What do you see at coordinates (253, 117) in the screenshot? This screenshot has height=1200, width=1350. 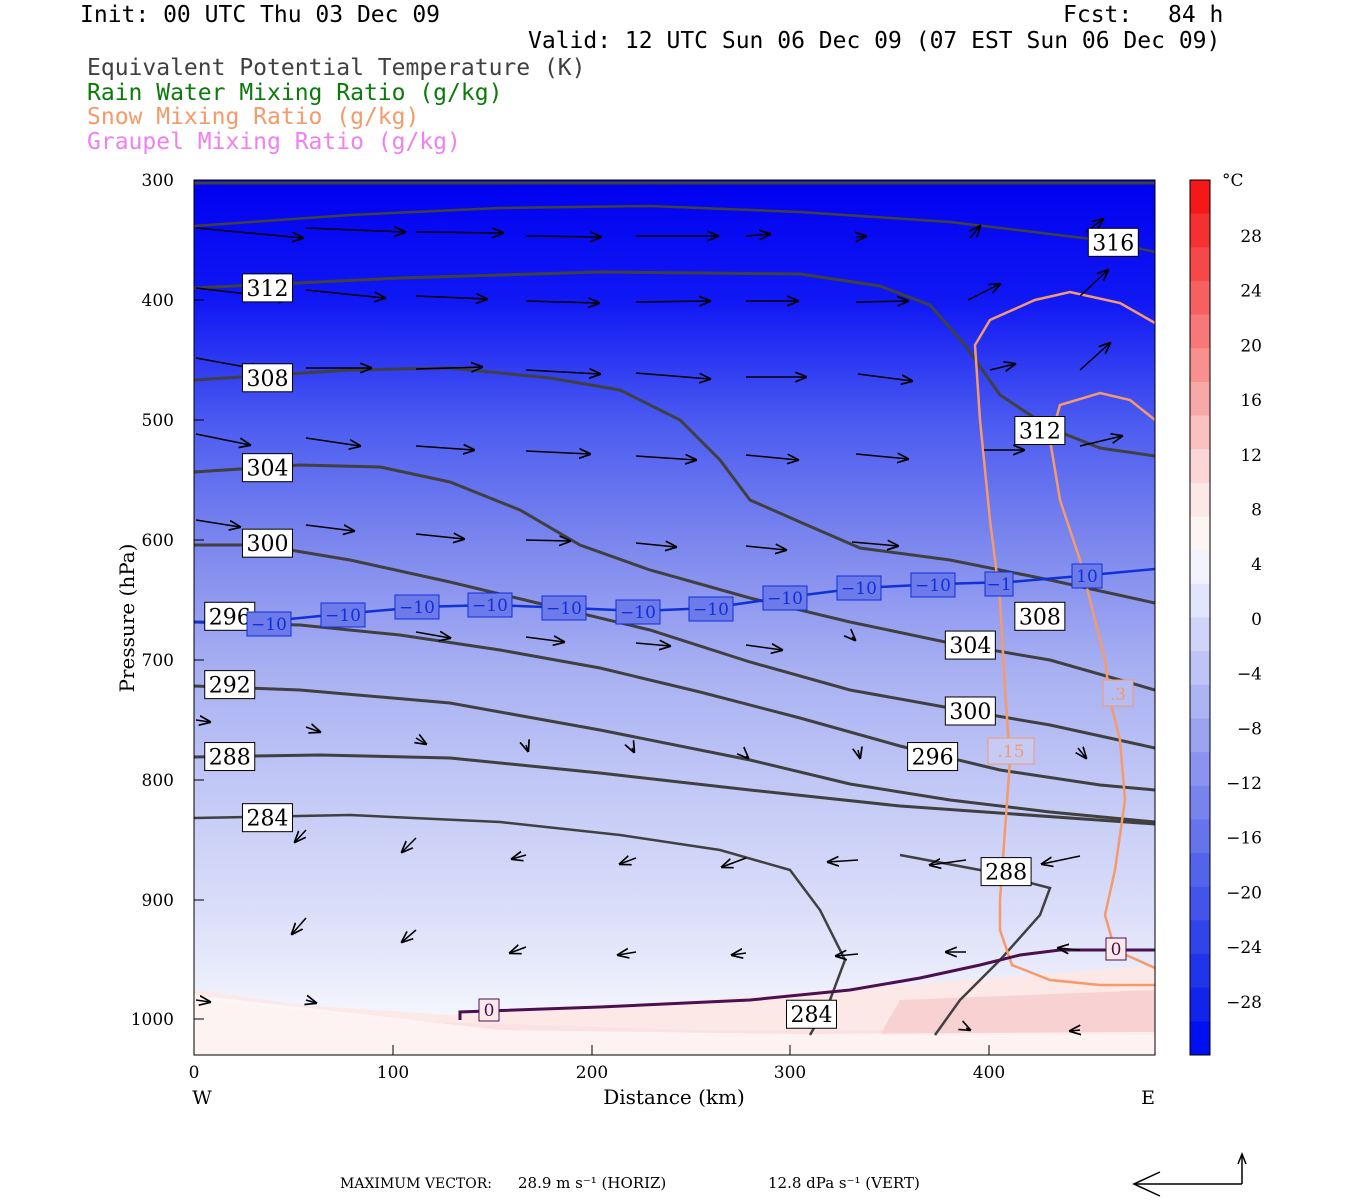 I see `legend-snow: Snow Mixing Ratio (g/kg)` at bounding box center [253, 117].